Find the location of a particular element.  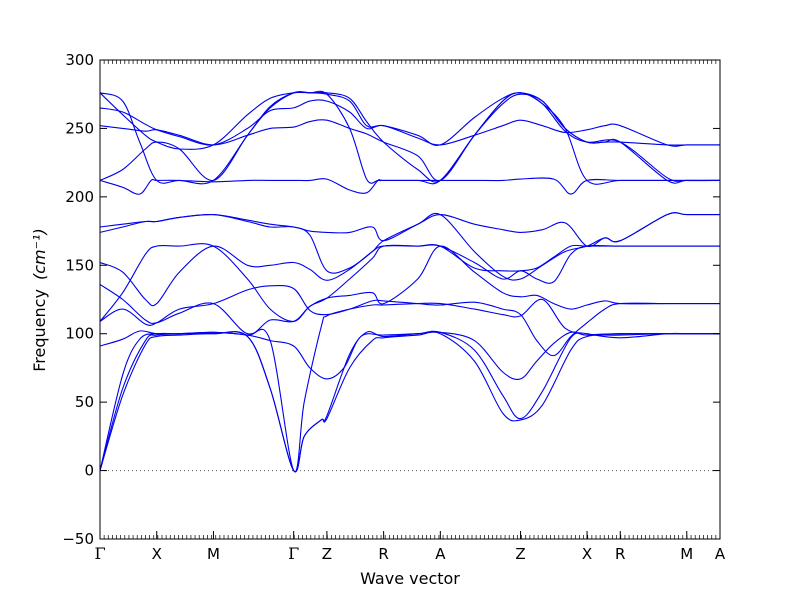

kpoint-label-2: X is located at coordinates (157, 554).